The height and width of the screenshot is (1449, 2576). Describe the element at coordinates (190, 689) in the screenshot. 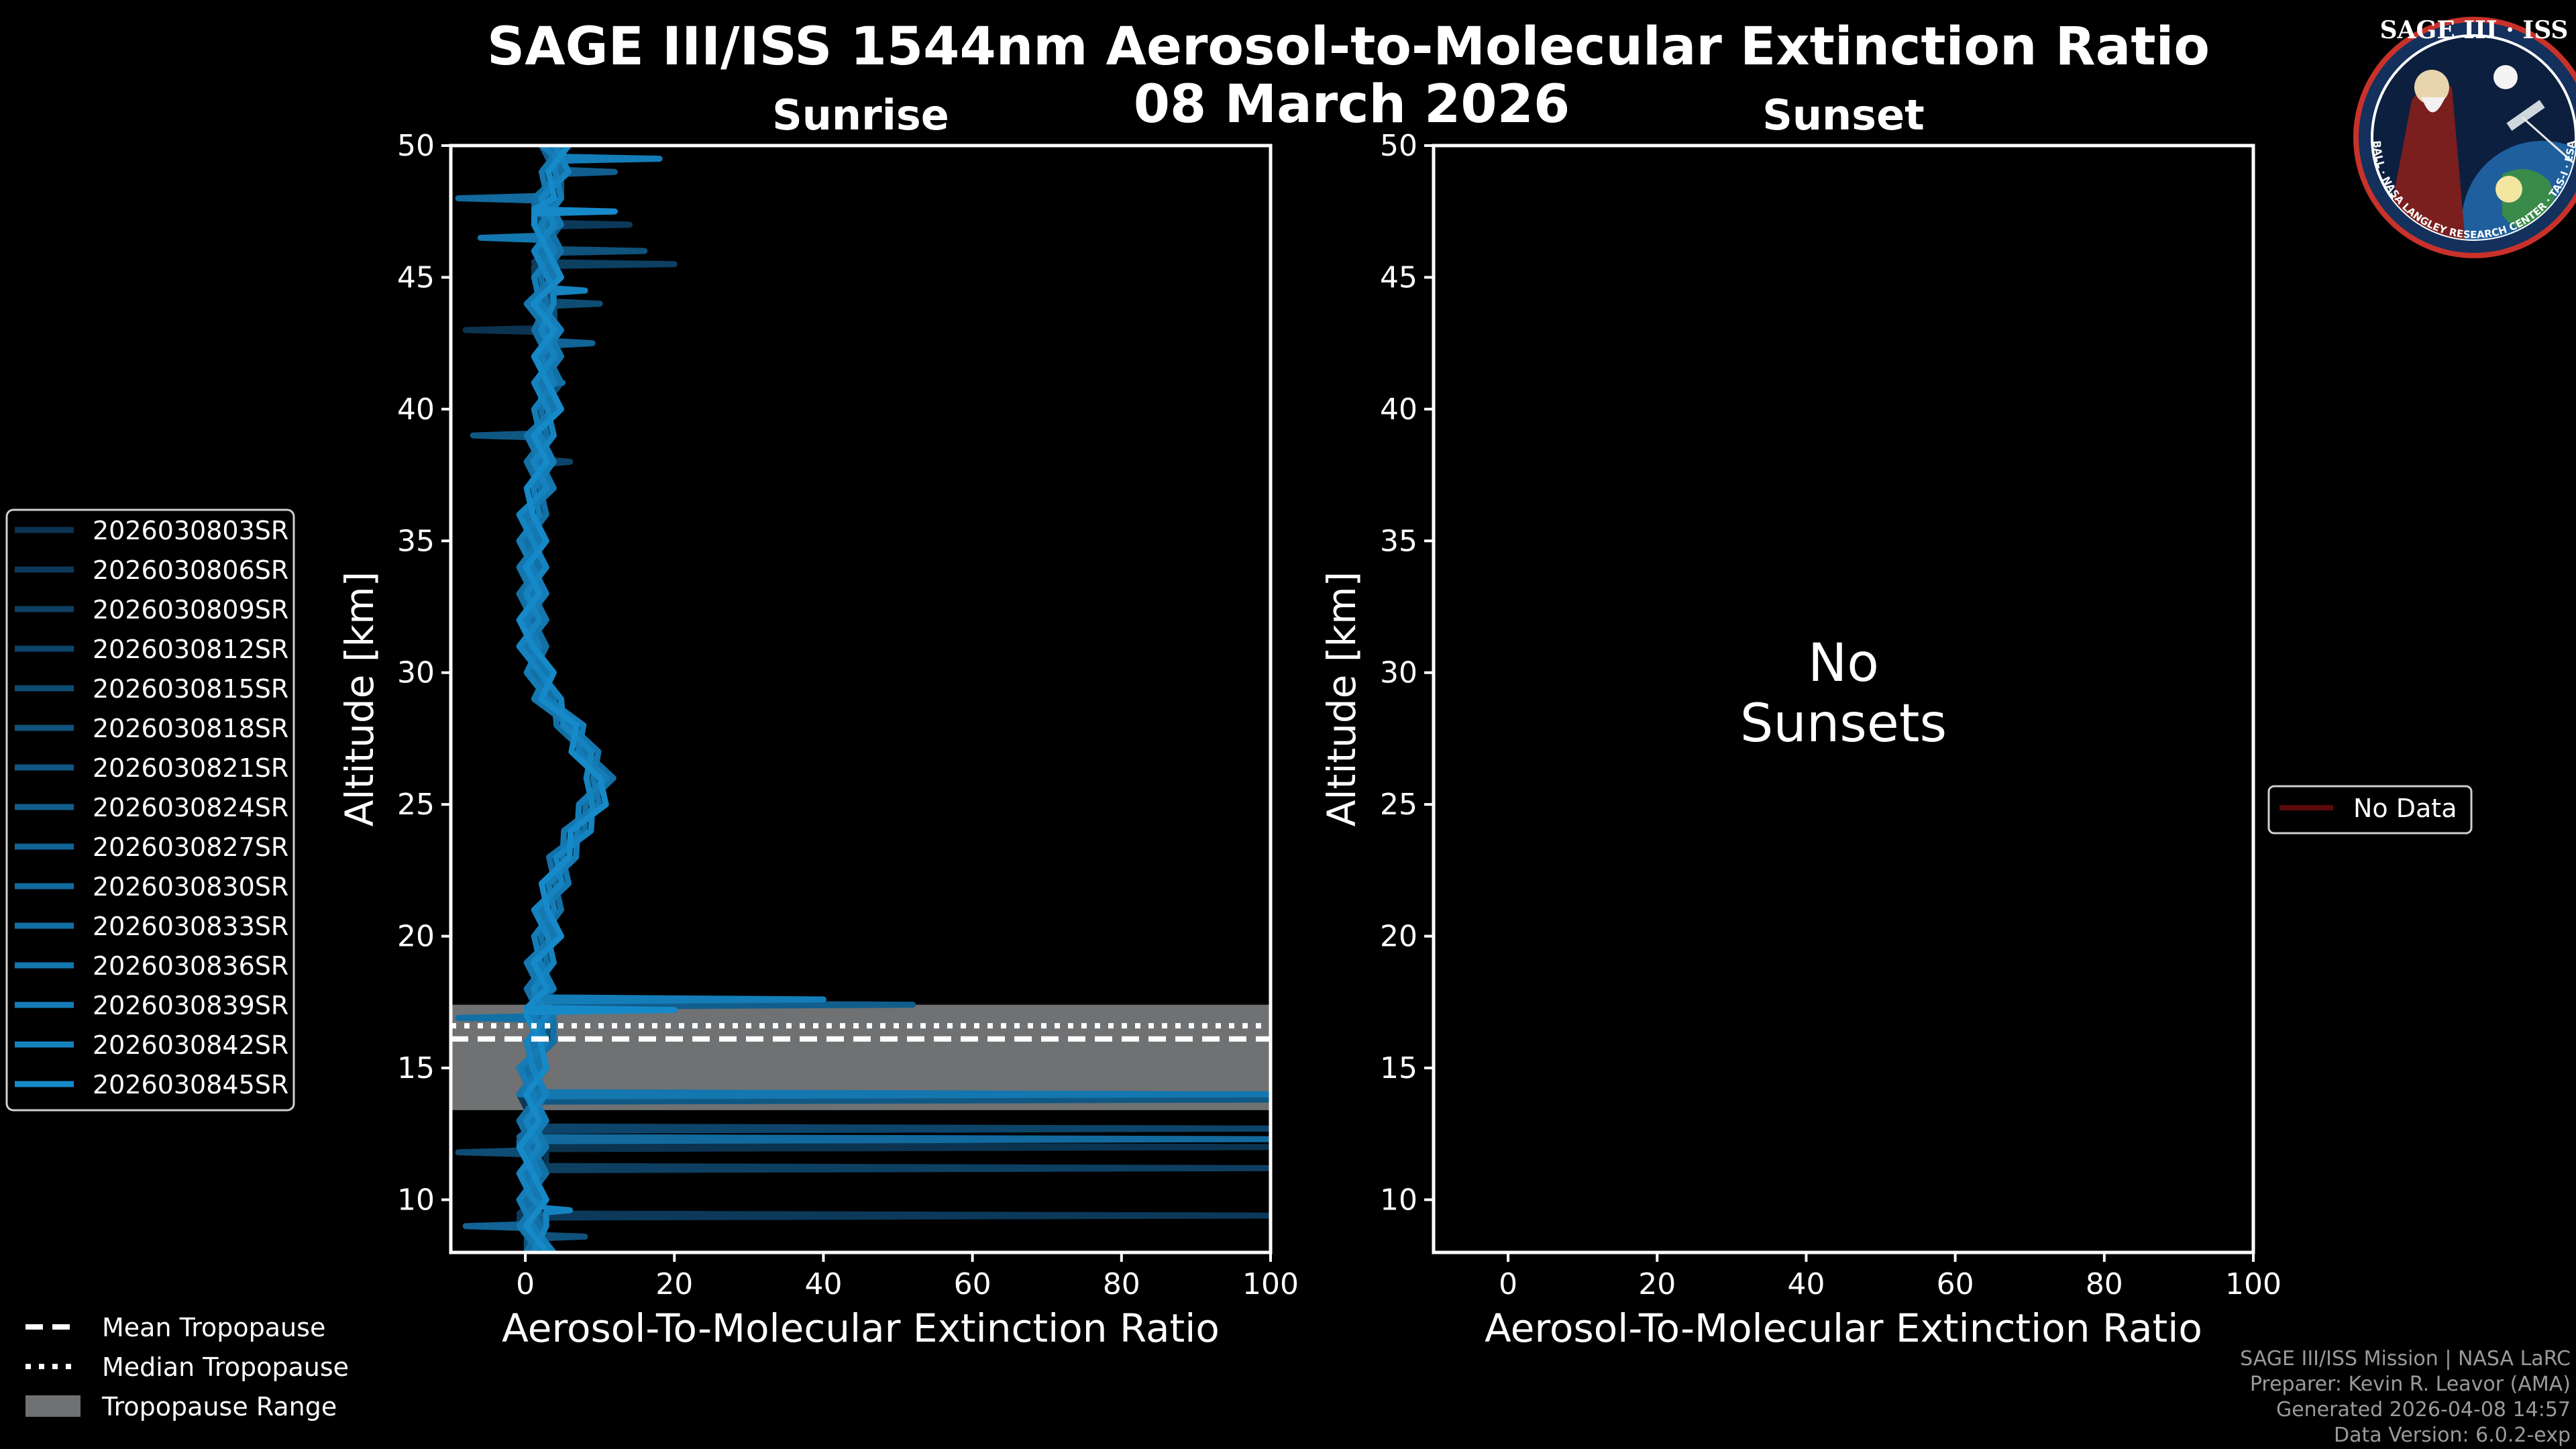

I see `legend-label-2026030815SR: 2026030815SR` at that location.